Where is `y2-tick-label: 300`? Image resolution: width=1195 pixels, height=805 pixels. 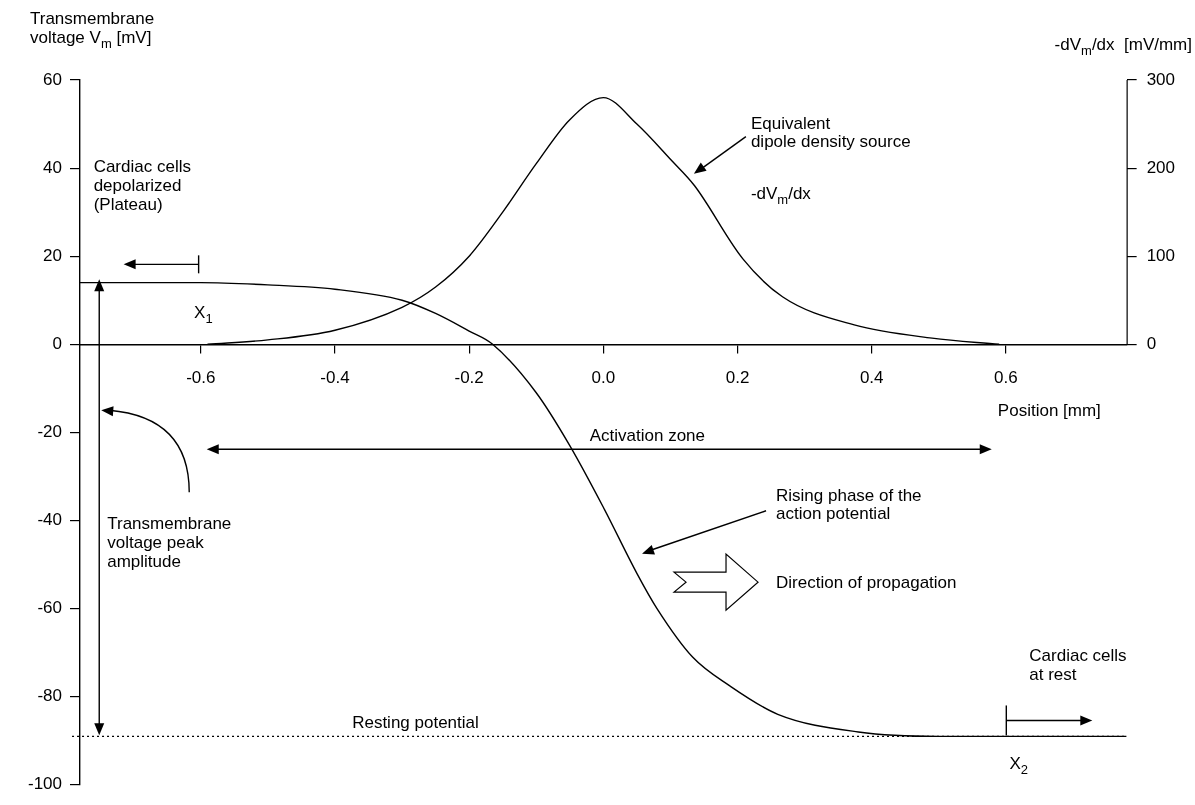 y2-tick-label: 300 is located at coordinates (1161, 79).